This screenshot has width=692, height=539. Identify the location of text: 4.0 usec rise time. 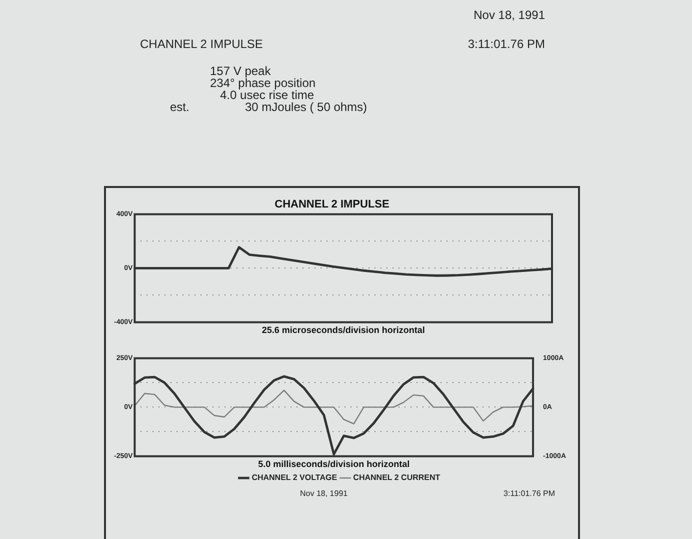
(267, 95).